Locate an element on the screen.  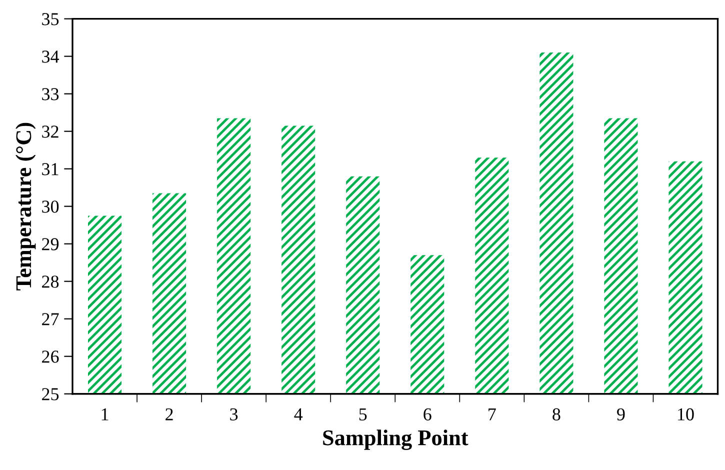
y-tick-label: 28 is located at coordinates (50, 282).